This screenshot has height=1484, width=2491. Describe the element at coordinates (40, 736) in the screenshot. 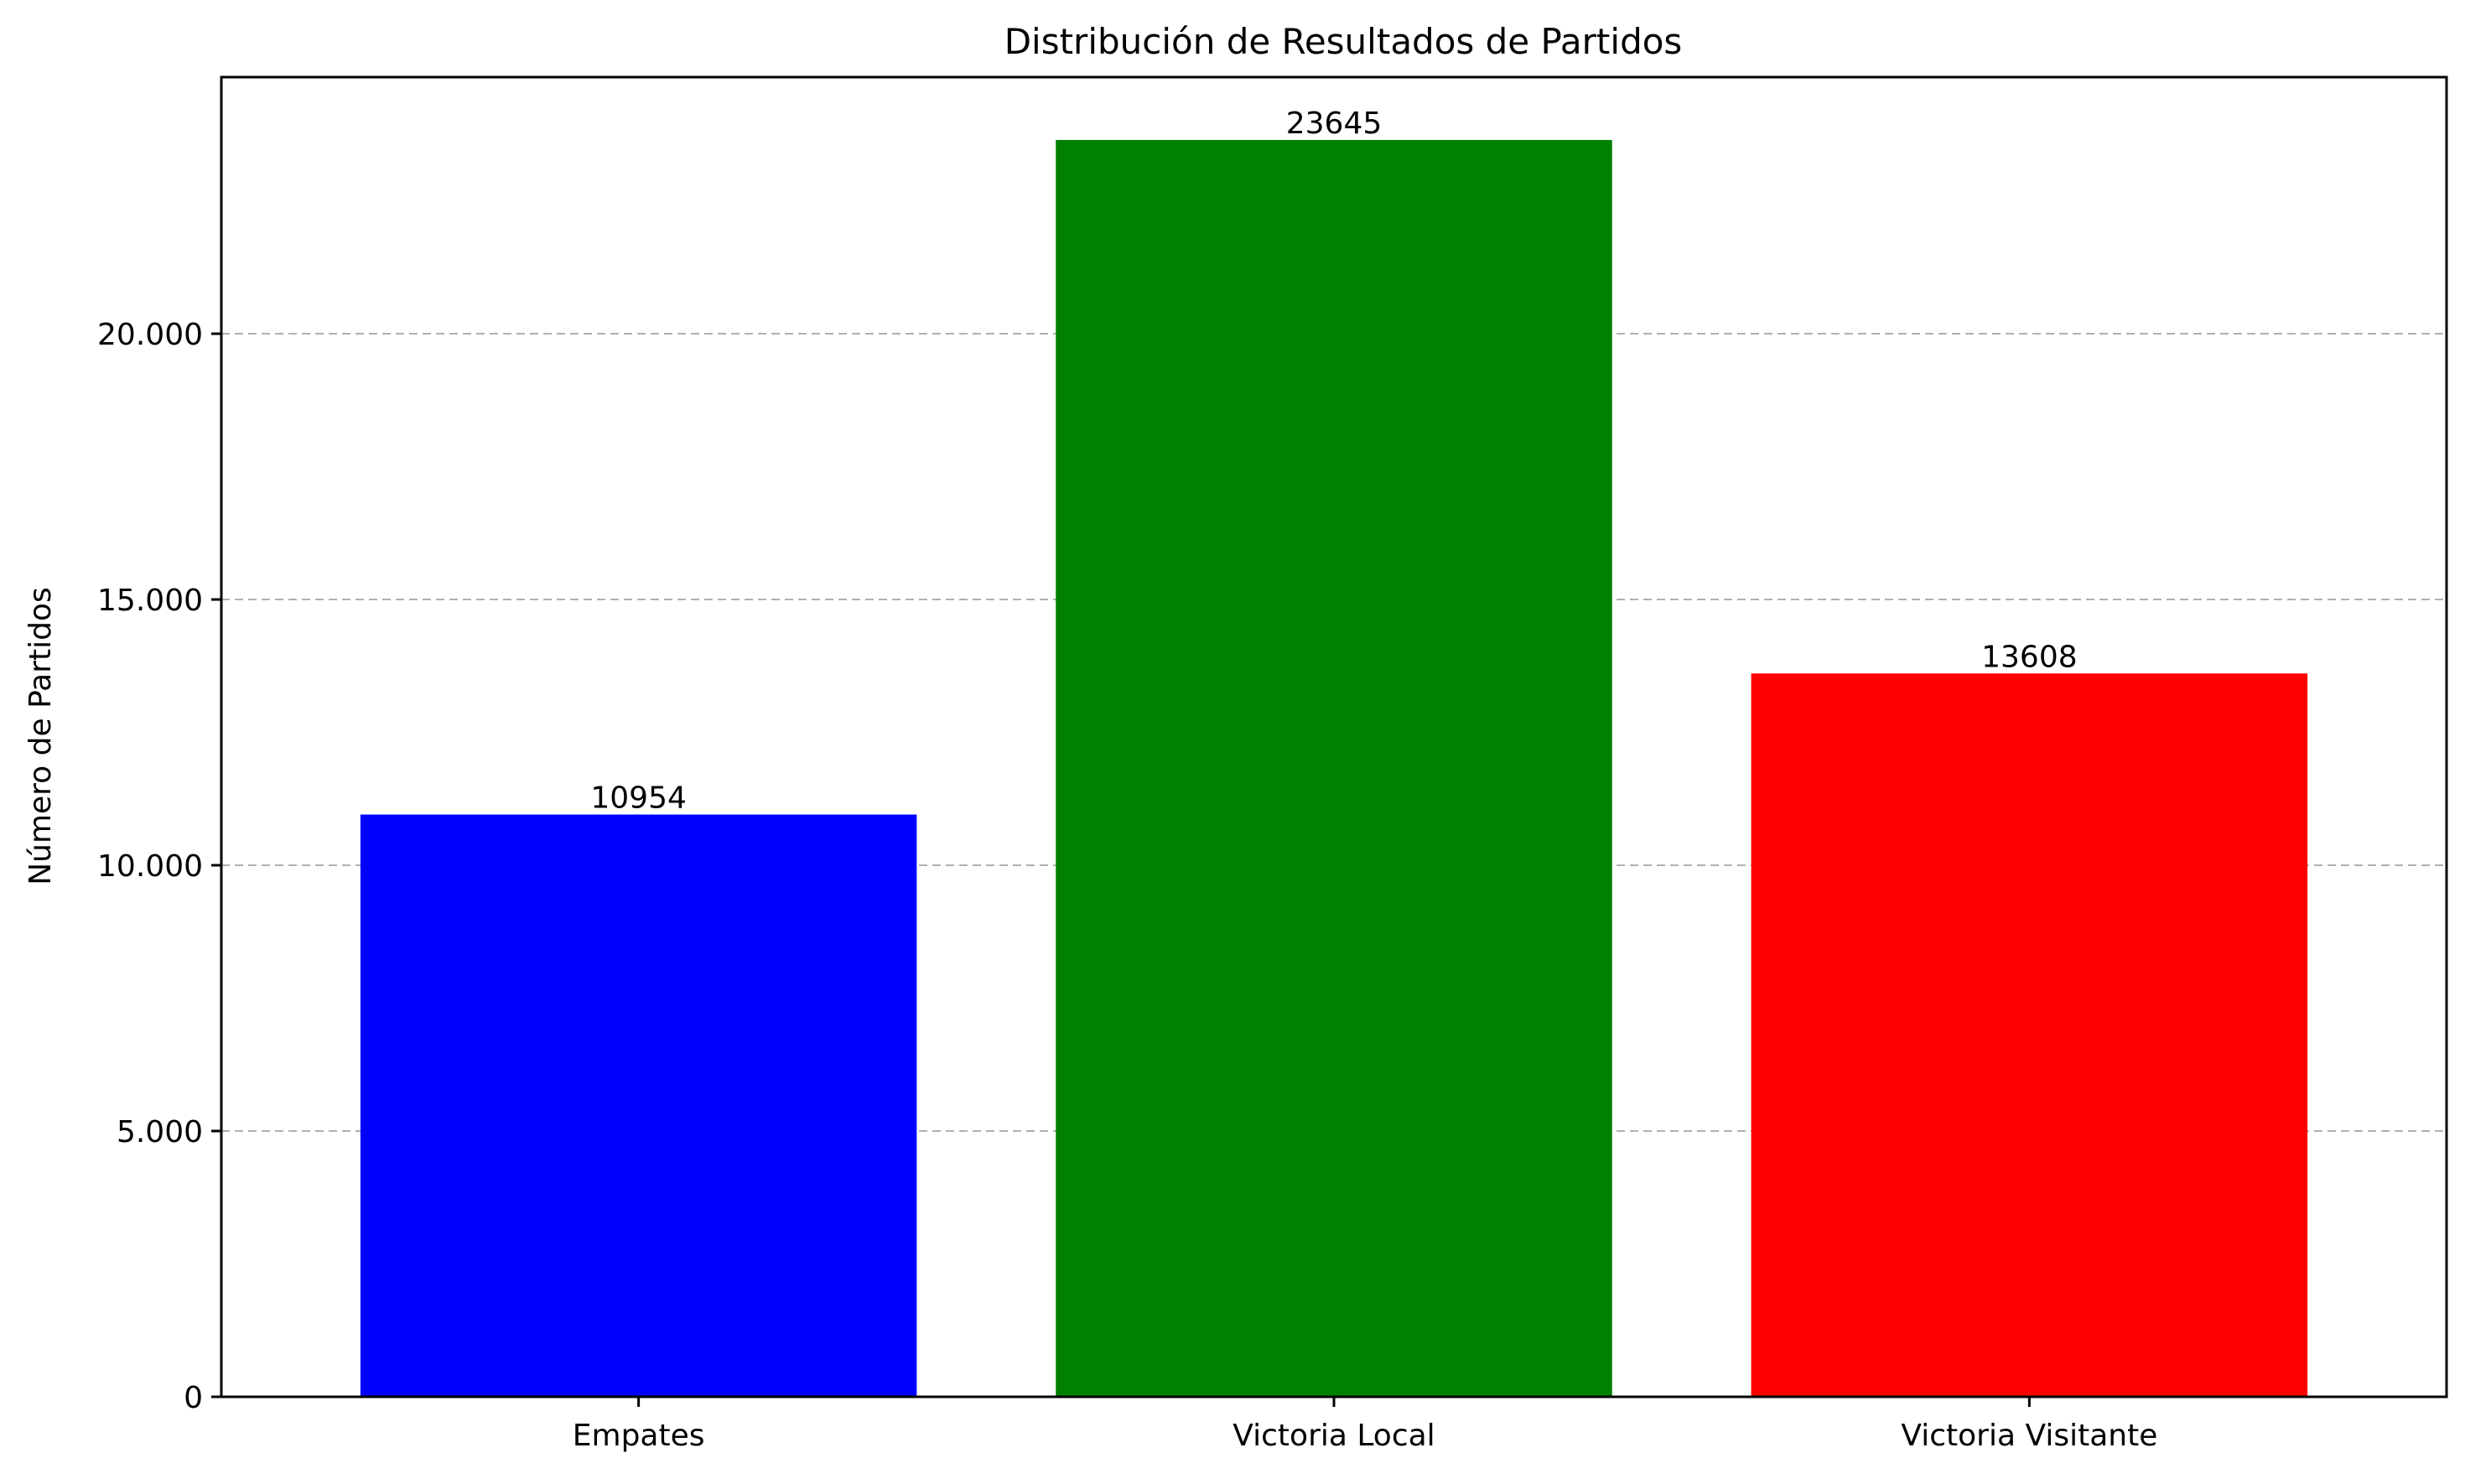

I see `y-axis-label: Número de Partidos` at that location.